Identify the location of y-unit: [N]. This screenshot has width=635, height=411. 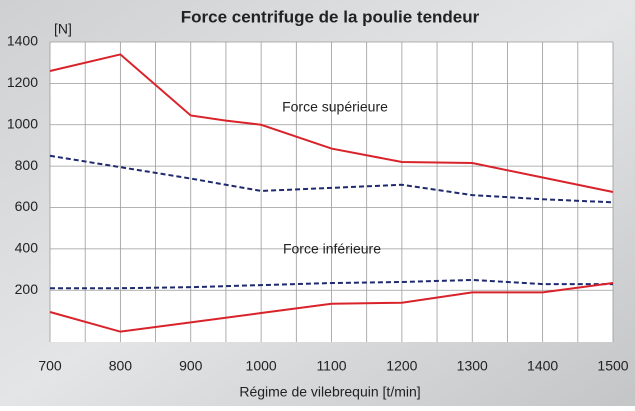
(63, 29).